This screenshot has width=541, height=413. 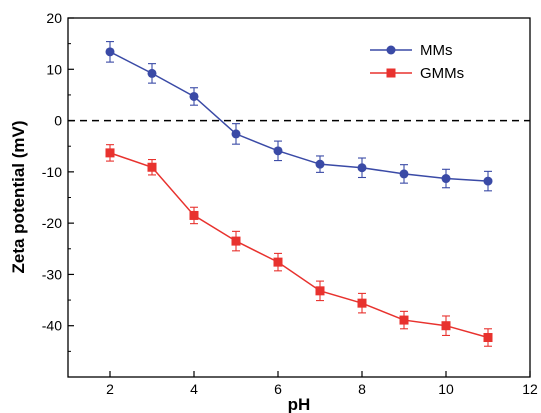 I want to click on y-tick-label: -30, so click(x=52, y=274).